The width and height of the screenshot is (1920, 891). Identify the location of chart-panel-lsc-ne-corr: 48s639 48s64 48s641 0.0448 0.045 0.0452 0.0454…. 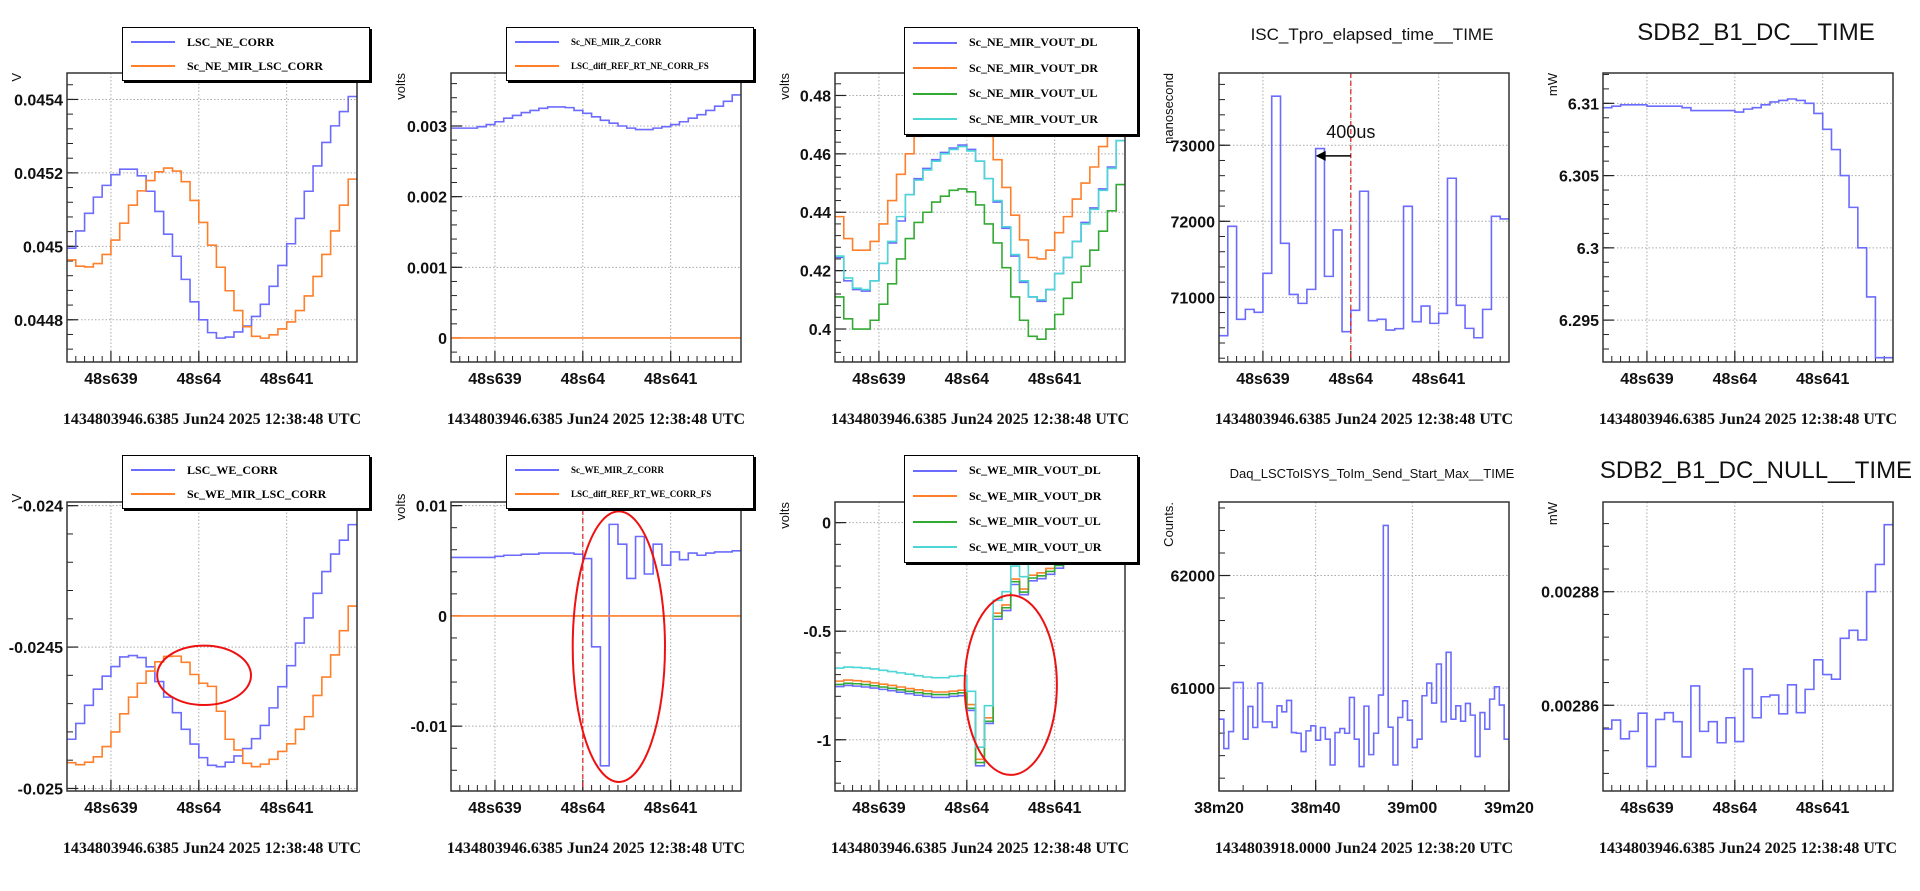
(192, 222).